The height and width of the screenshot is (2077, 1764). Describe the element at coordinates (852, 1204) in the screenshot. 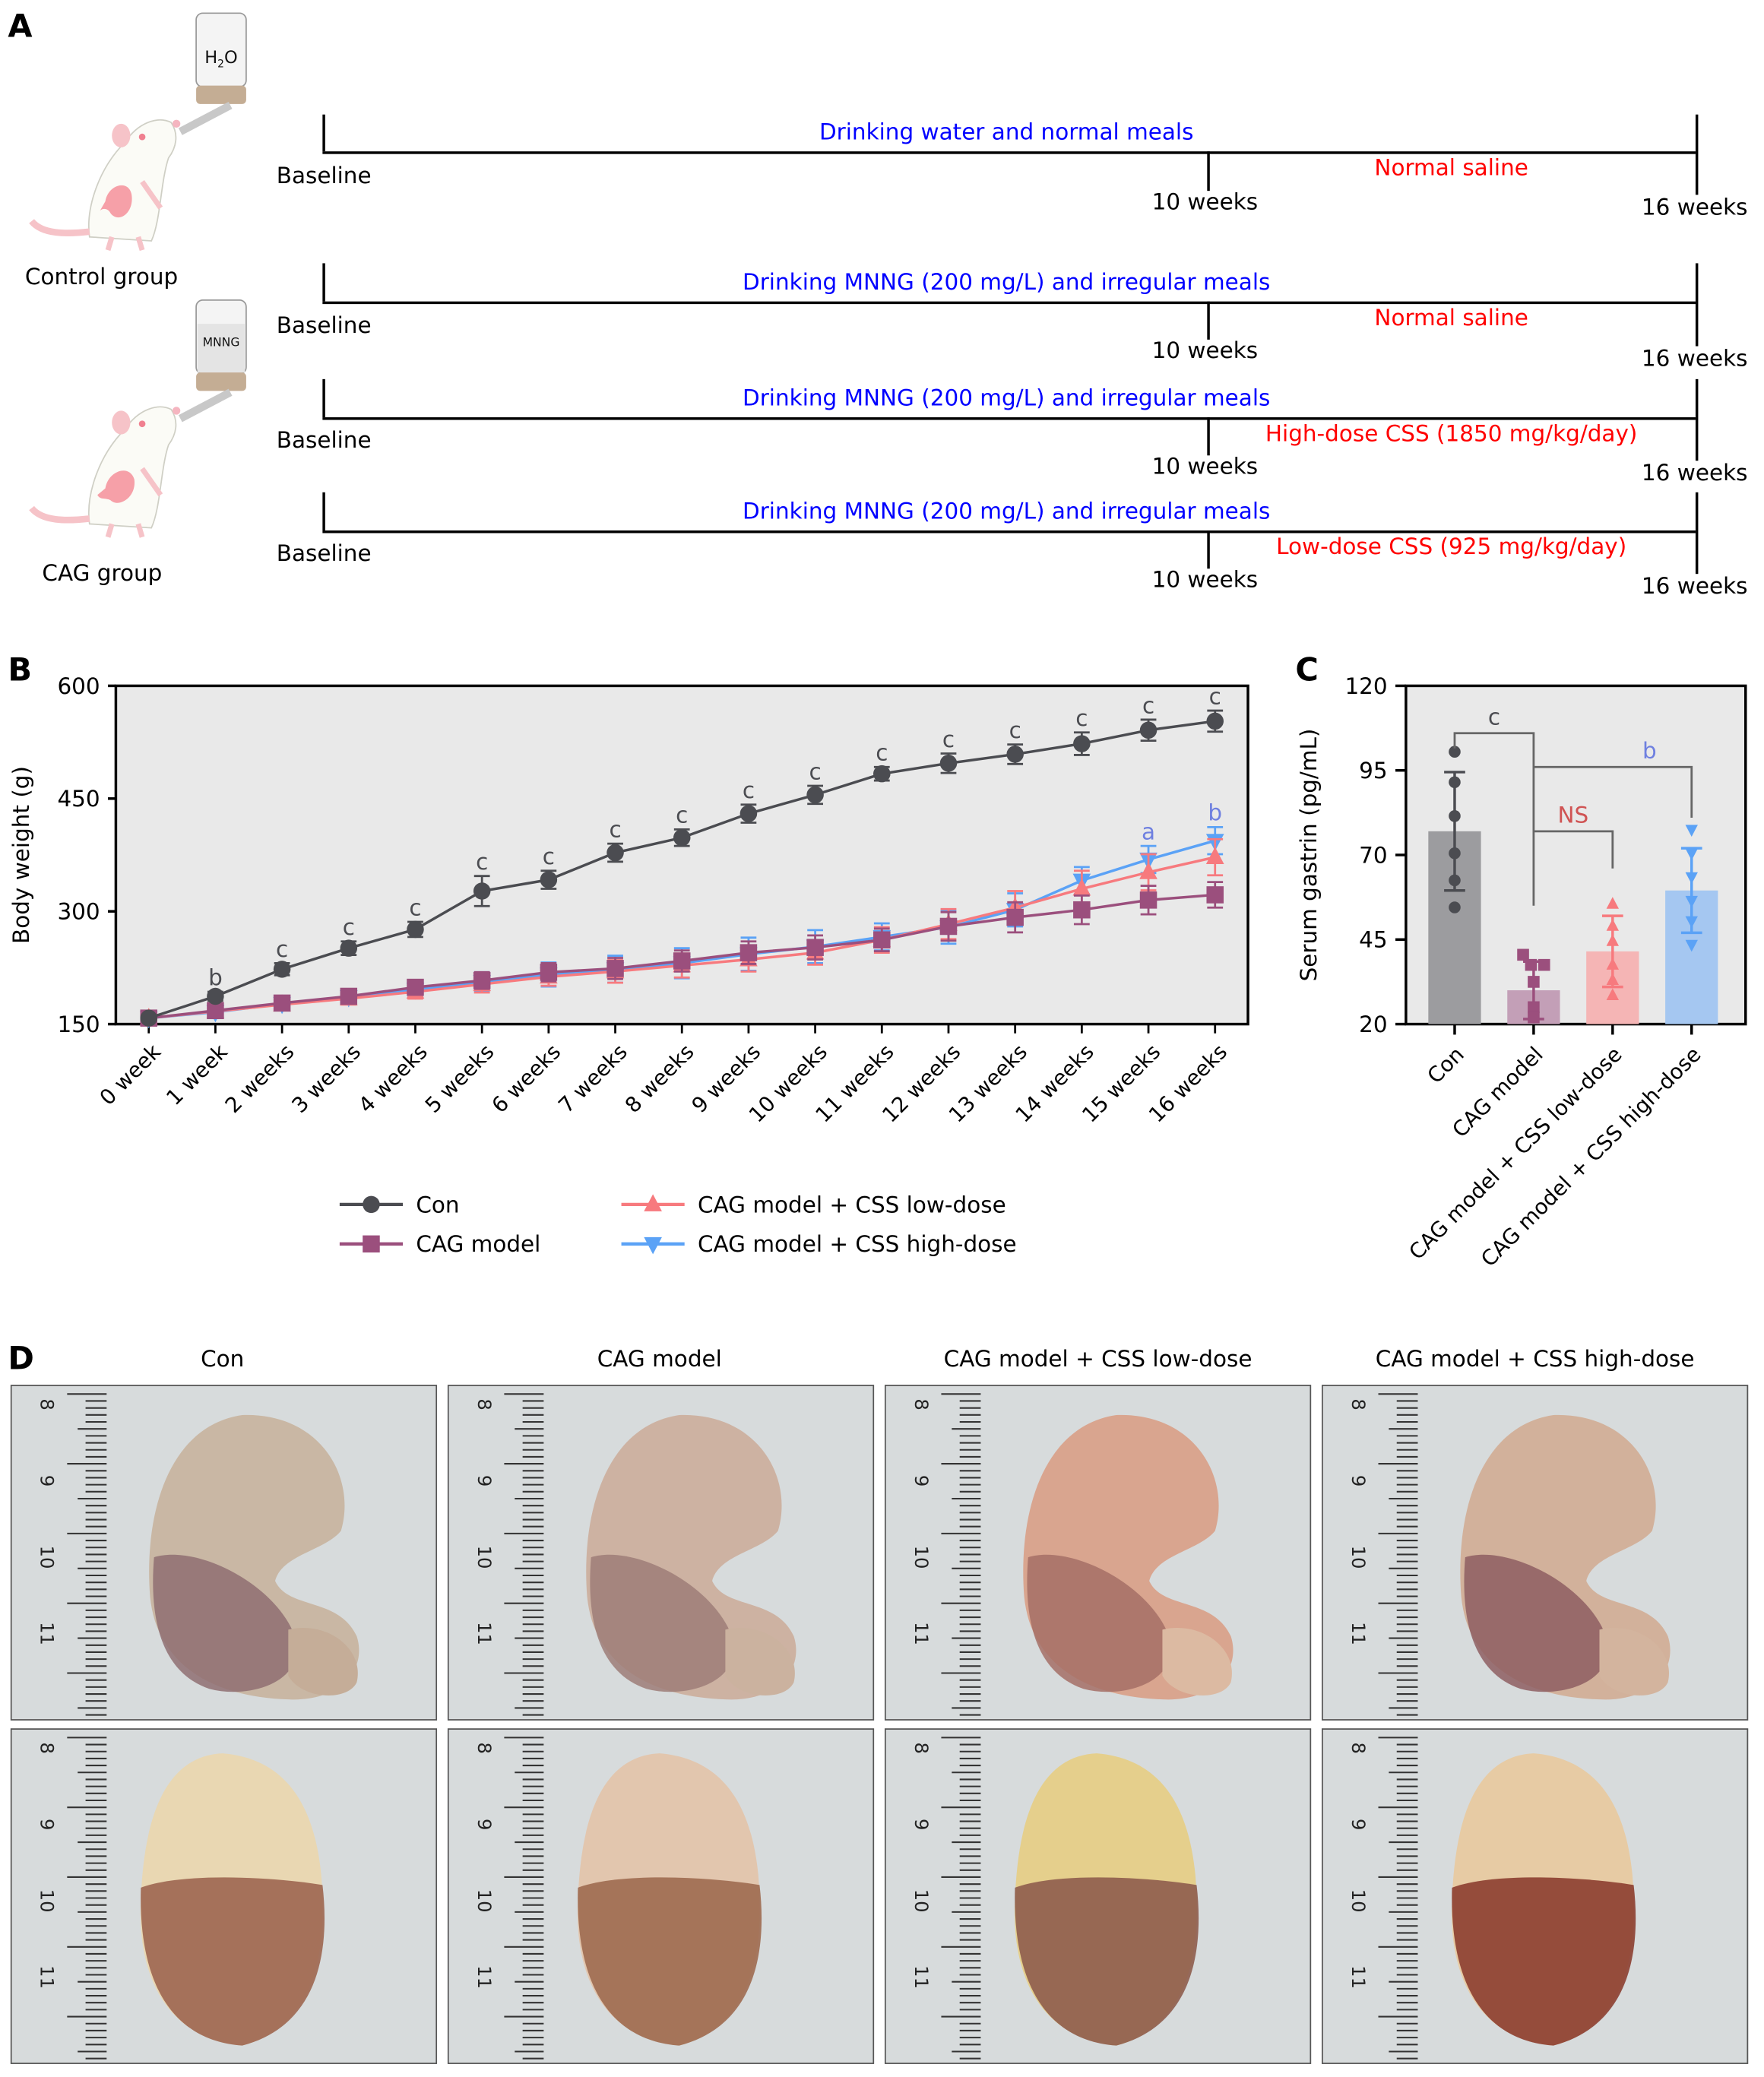

I see `legend-label: CAG model + CSS low-dose` at that location.